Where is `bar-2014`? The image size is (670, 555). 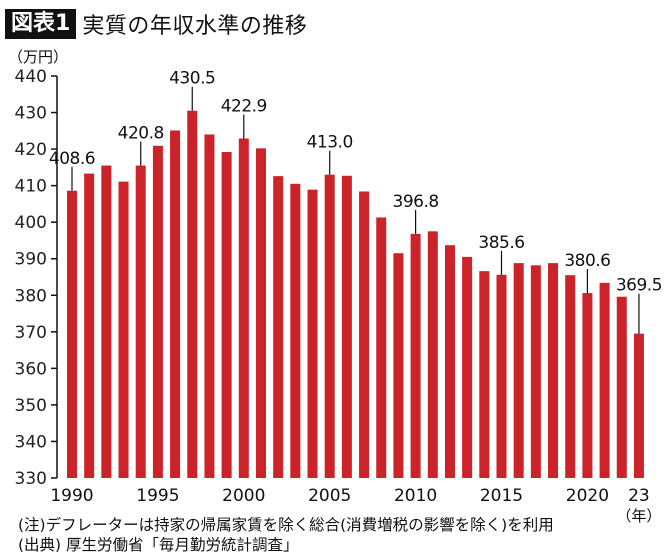 bar-2014 is located at coordinates (484, 374).